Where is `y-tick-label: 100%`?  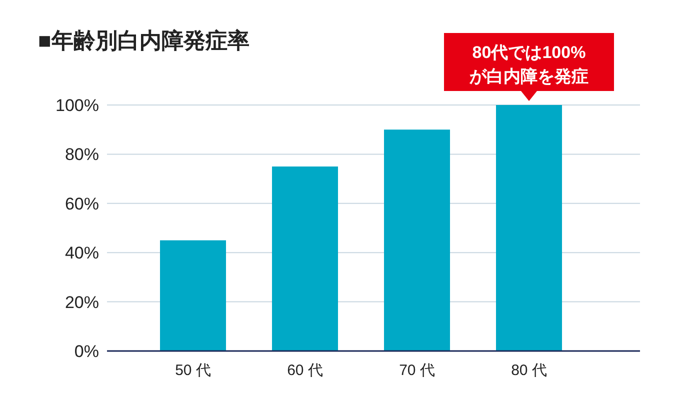 y-tick-label: 100% is located at coordinates (77, 105).